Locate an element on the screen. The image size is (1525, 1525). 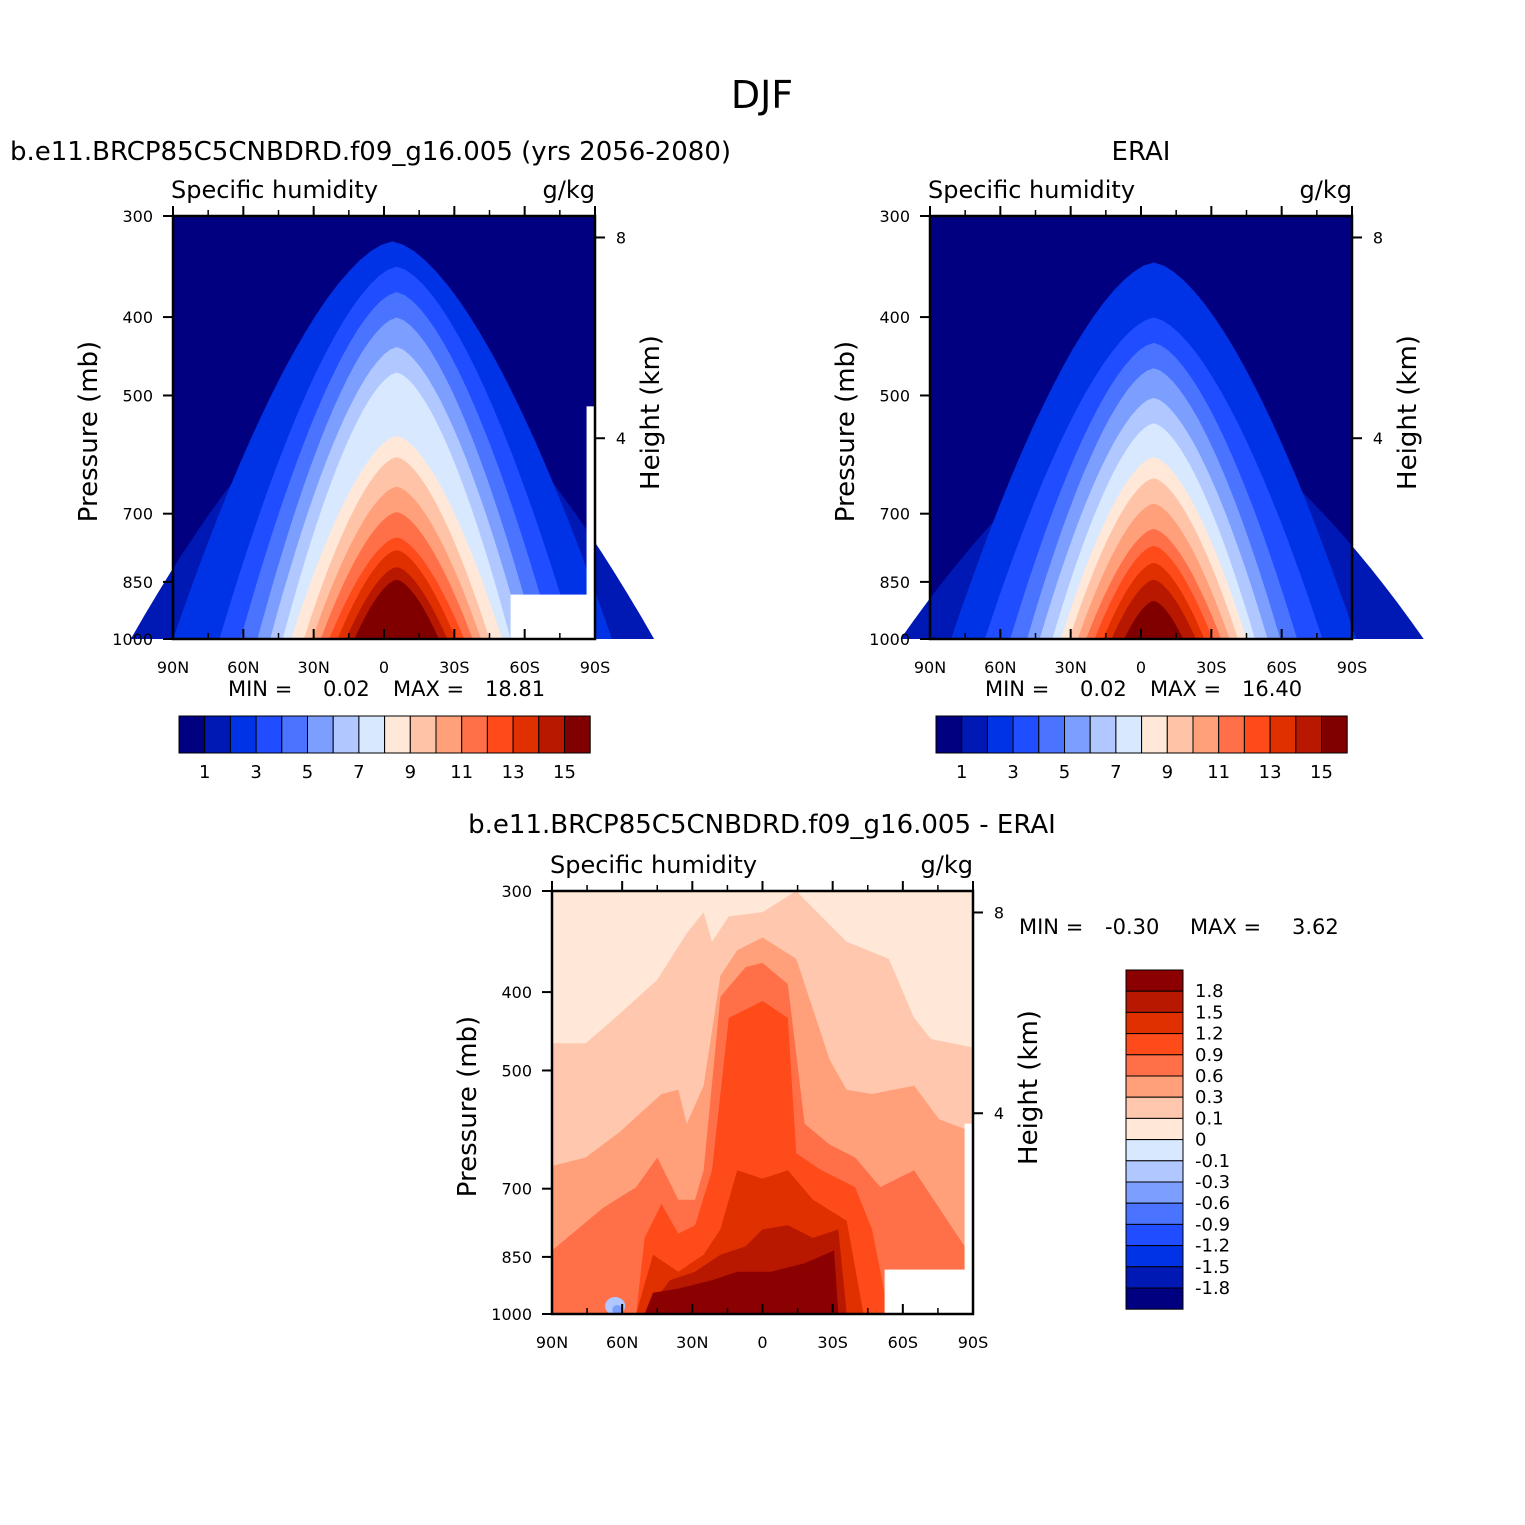
panel-title-obs: ERAI is located at coordinates (1141, 152).